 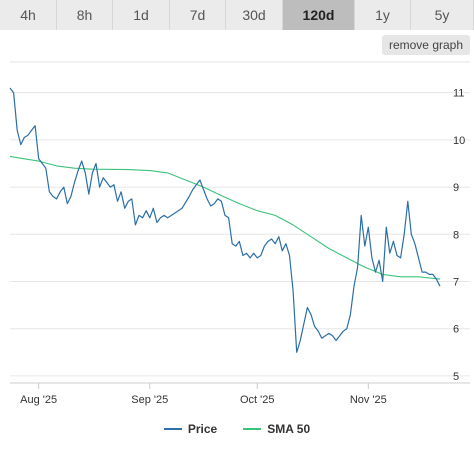 I want to click on x-tick-label: Aug '25, so click(x=38, y=400).